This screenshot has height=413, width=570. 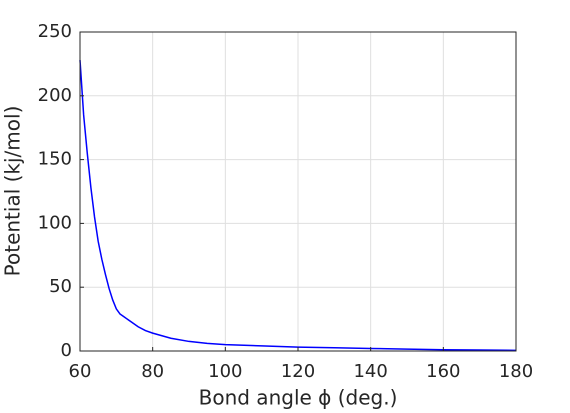 What do you see at coordinates (80, 371) in the screenshot?
I see `x-tick-label: 60` at bounding box center [80, 371].